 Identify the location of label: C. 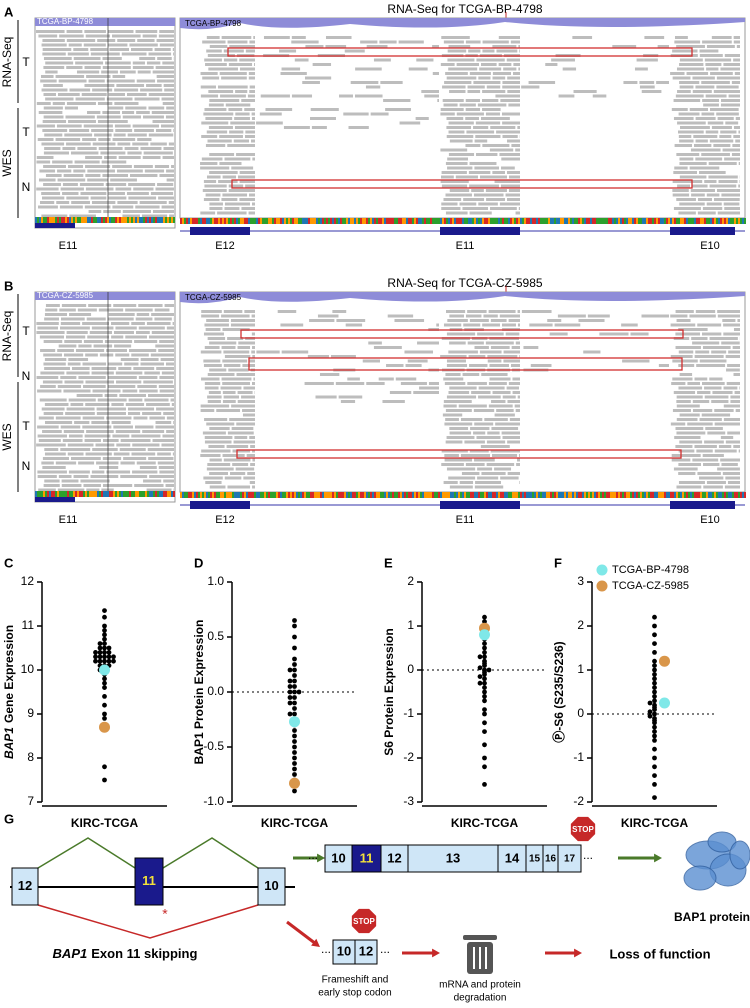
(9, 562).